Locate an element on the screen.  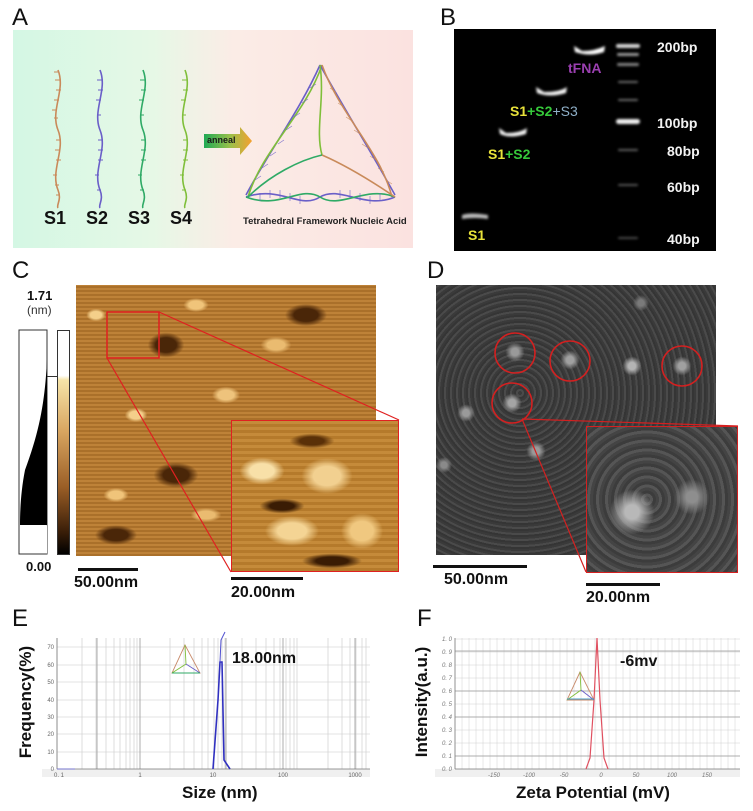
panel-a-letter: A is located at coordinates (20, 17).